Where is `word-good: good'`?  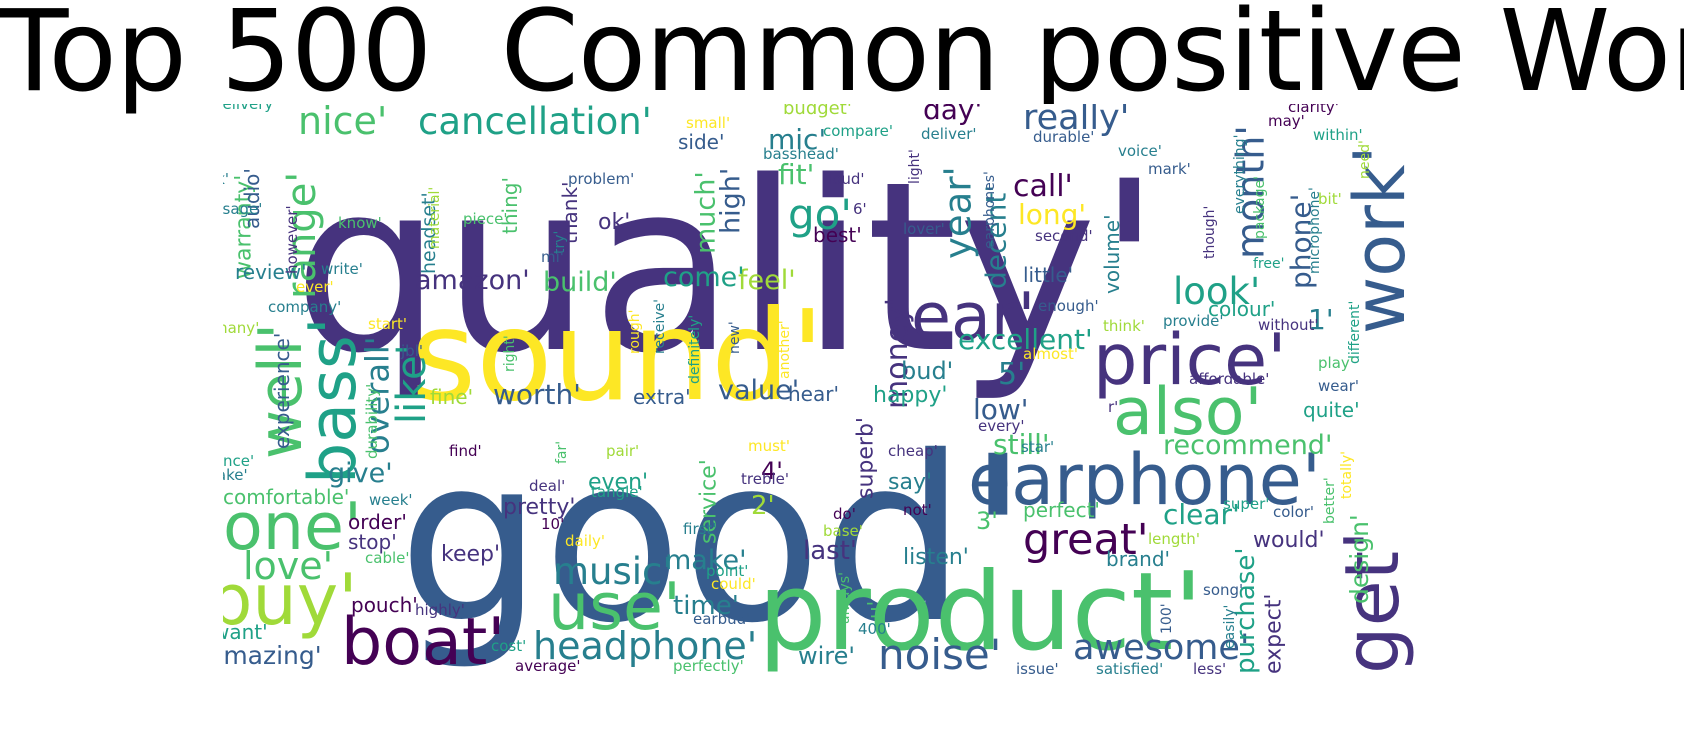 word-good: good' is located at coordinates (713, 540).